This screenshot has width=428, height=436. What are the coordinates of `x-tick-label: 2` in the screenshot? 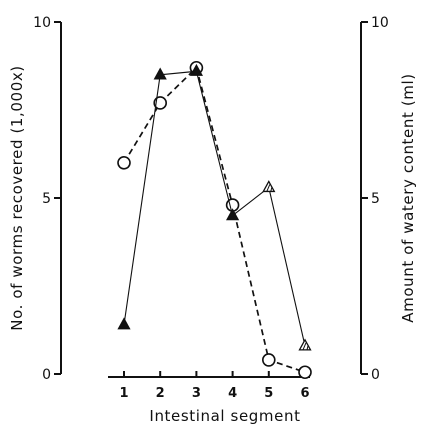 It's located at (160, 393).